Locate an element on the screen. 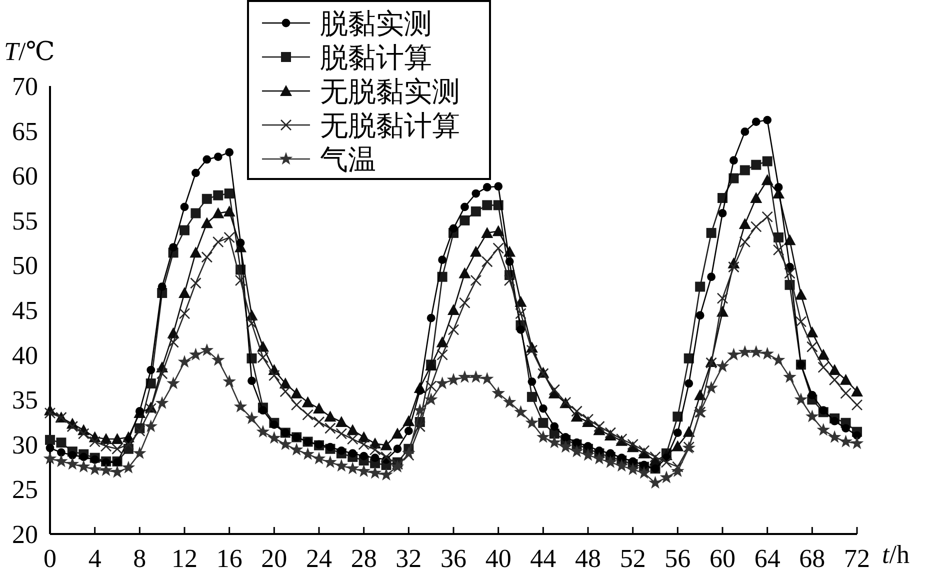 This screenshot has width=931, height=572. y-tick-label: 70 is located at coordinates (25, 86).